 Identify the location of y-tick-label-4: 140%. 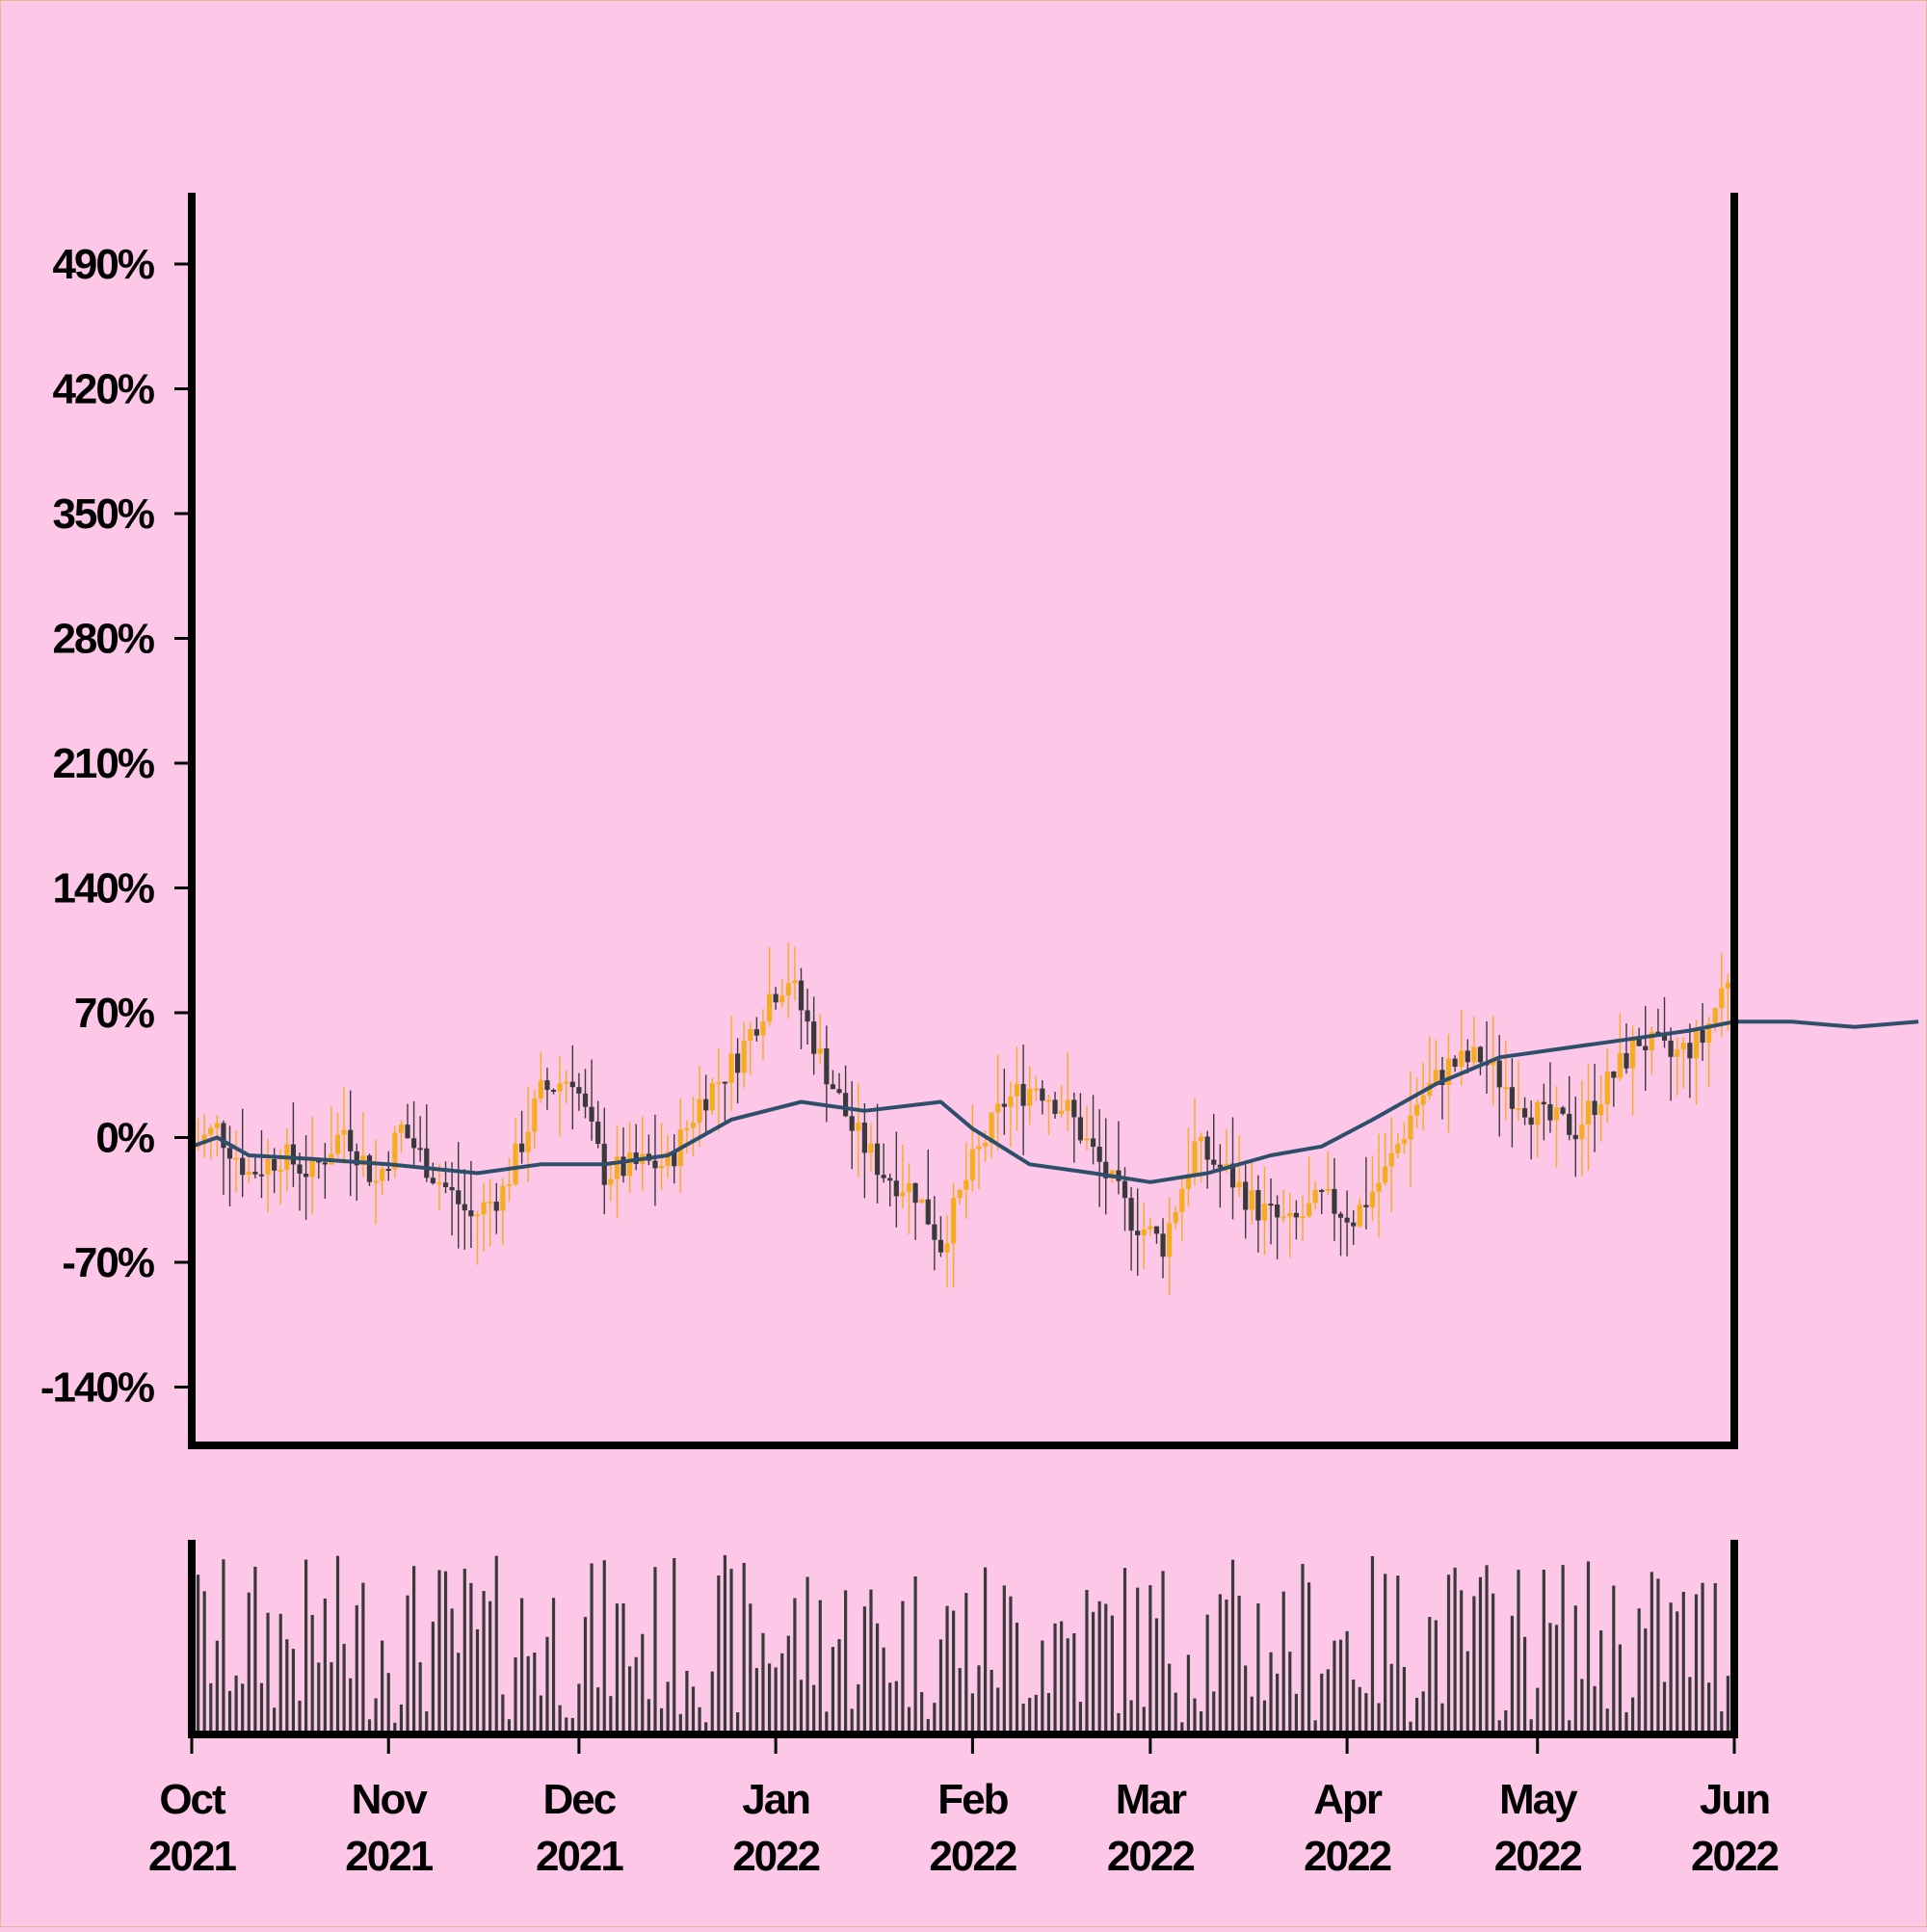
(103, 889).